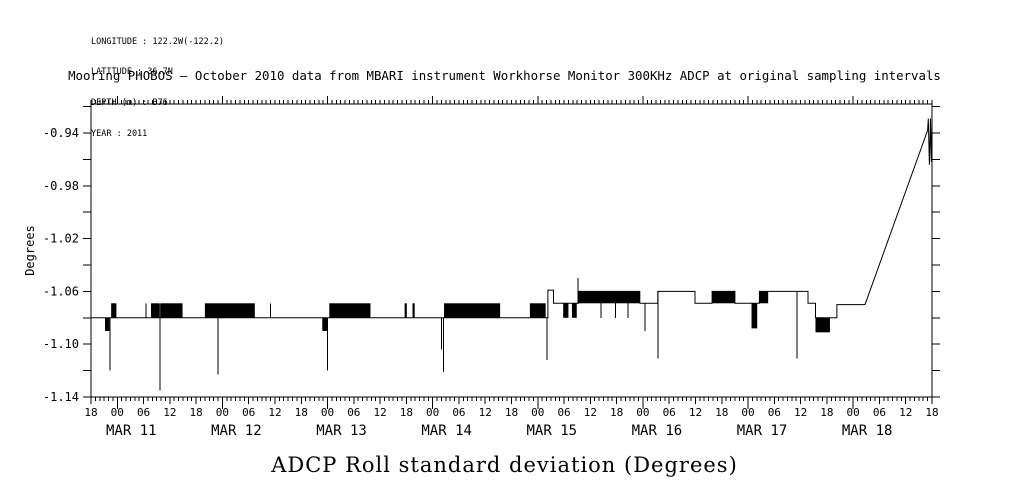 The image size is (1009, 504). I want to click on x-day-label: MAR 13, so click(341, 431).